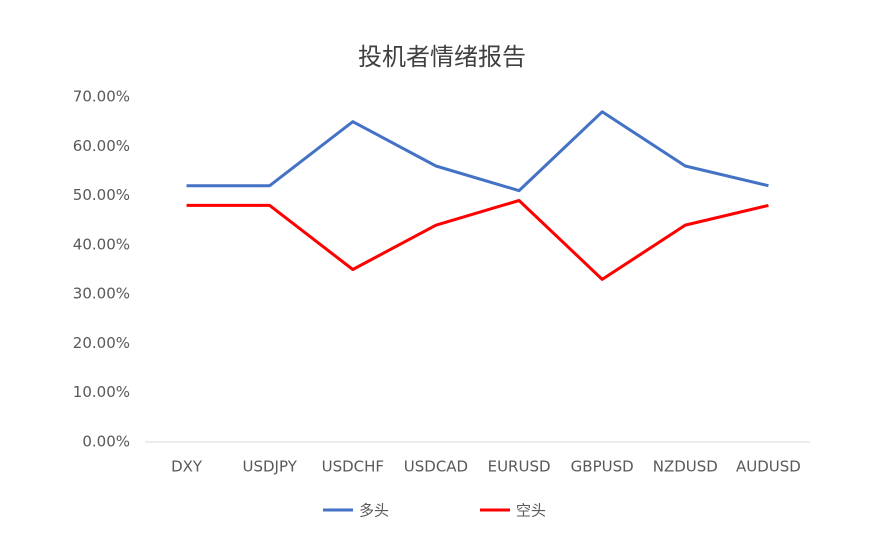  Describe the element at coordinates (353, 467) in the screenshot. I see `x-tick-label: USDCHF` at that location.